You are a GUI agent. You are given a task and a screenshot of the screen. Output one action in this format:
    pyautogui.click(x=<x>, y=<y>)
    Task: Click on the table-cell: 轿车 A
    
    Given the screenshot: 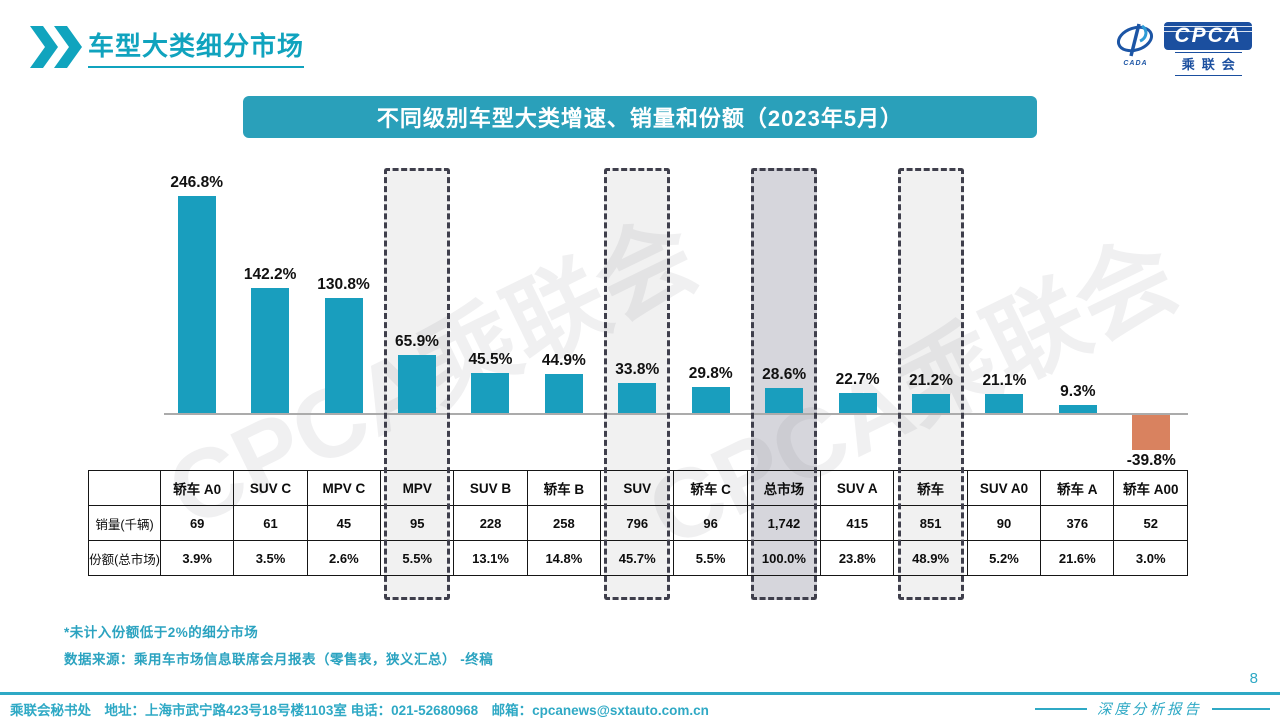 What is the action you would take?
    pyautogui.click(x=1077, y=488)
    